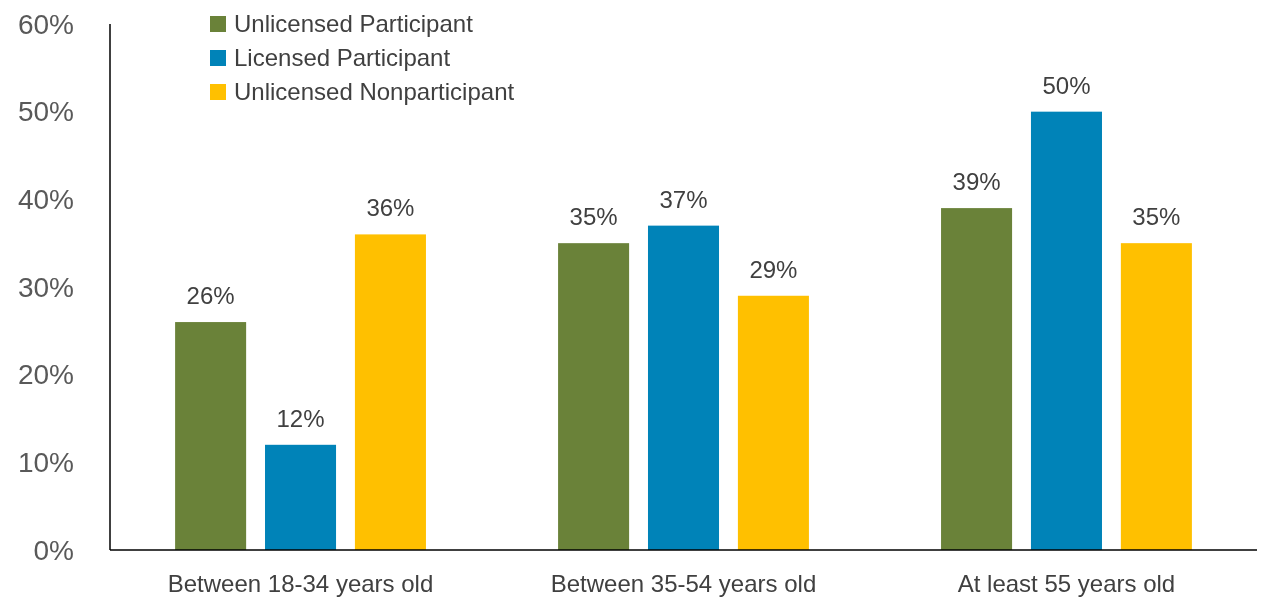 This screenshot has width=1265, height=609. I want to click on y-tick-label: 30%, so click(45, 287).